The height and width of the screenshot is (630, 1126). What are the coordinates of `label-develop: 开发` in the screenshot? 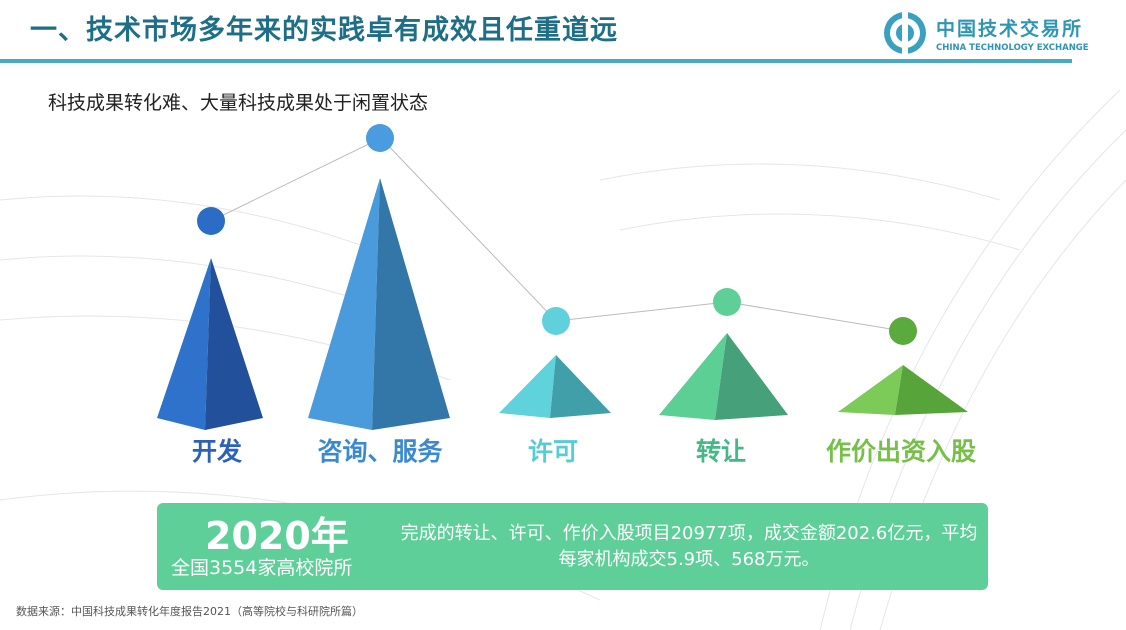 It's located at (217, 451).